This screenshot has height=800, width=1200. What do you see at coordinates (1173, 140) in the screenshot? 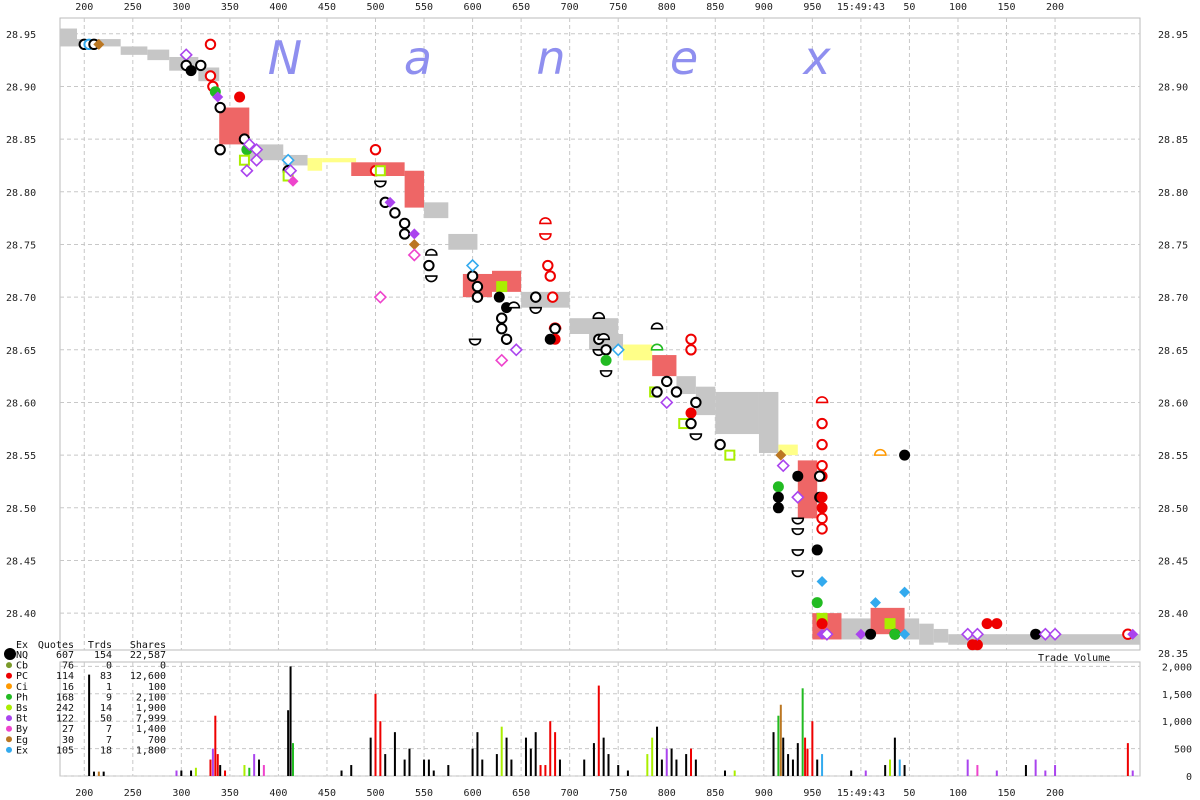
I see `price-tick-label-right: 28.85` at bounding box center [1173, 140].